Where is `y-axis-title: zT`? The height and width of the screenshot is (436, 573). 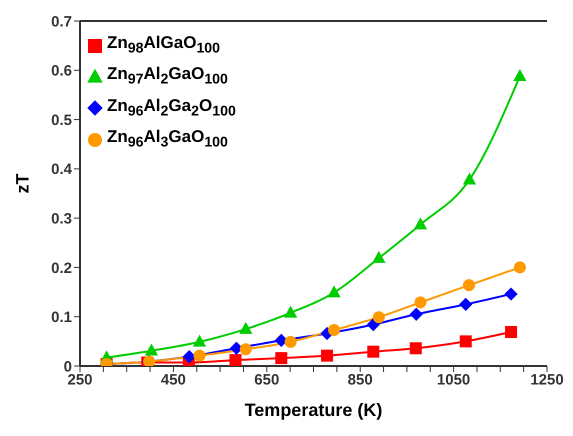 y-axis-title: zT is located at coordinates (22, 184).